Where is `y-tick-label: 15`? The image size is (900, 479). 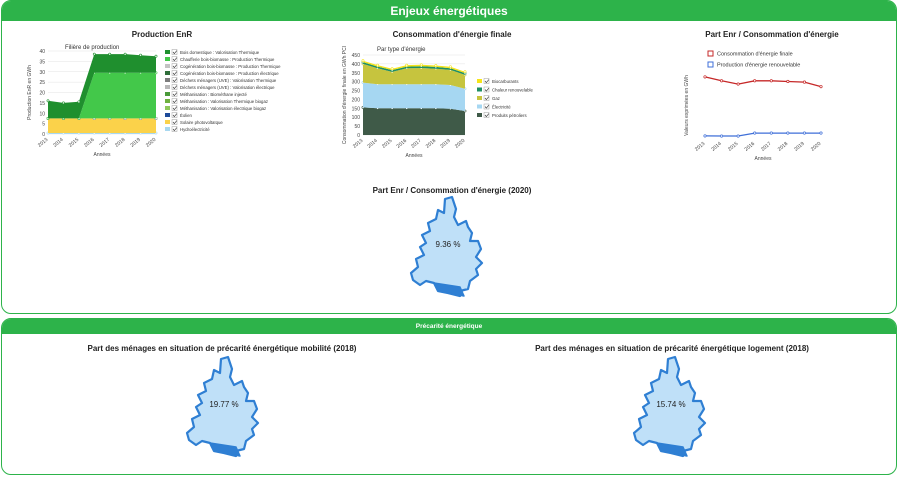 y-tick-label: 15 is located at coordinates (42, 104).